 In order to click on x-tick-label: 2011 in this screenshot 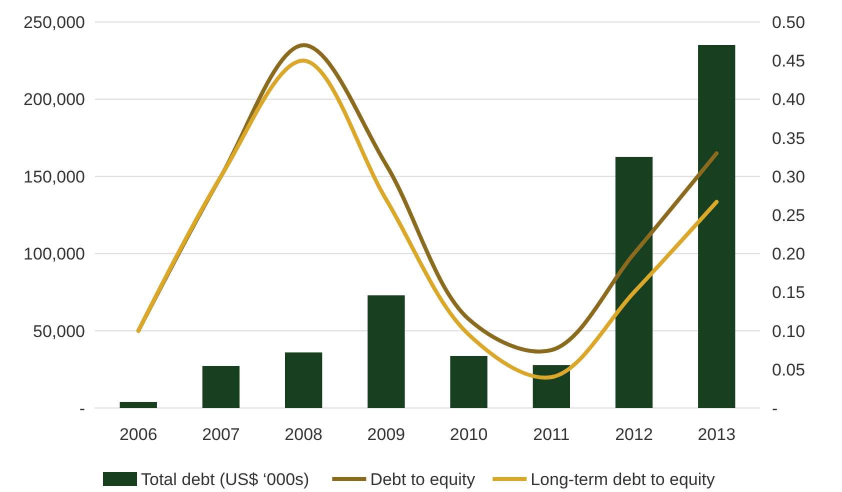, I will do `click(551, 434)`.